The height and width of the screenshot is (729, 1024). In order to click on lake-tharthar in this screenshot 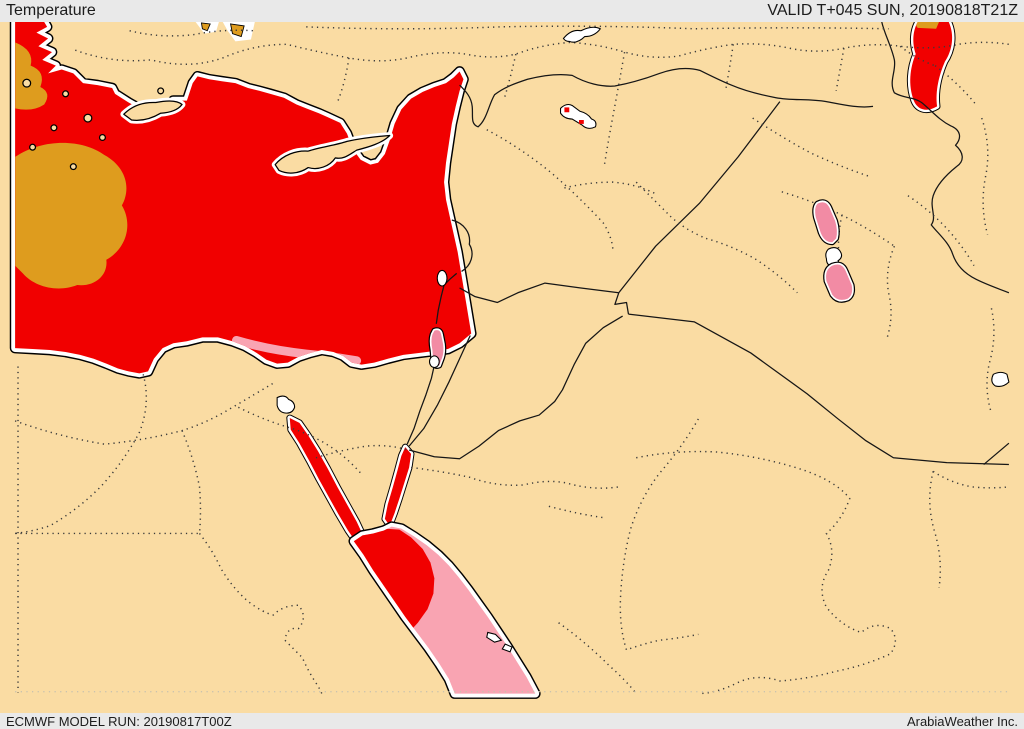, I will do `click(826, 222)`.